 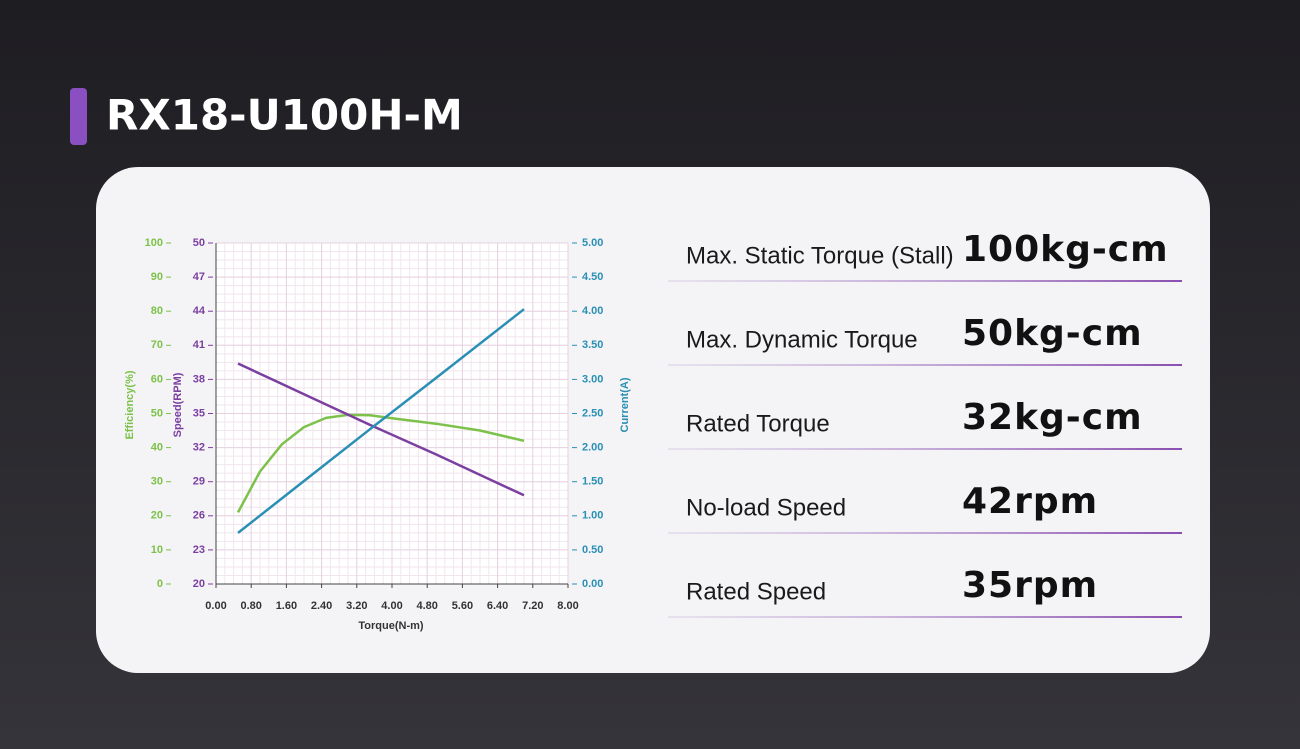 What do you see at coordinates (756, 591) in the screenshot?
I see `spec-label: Rated Speed` at bounding box center [756, 591].